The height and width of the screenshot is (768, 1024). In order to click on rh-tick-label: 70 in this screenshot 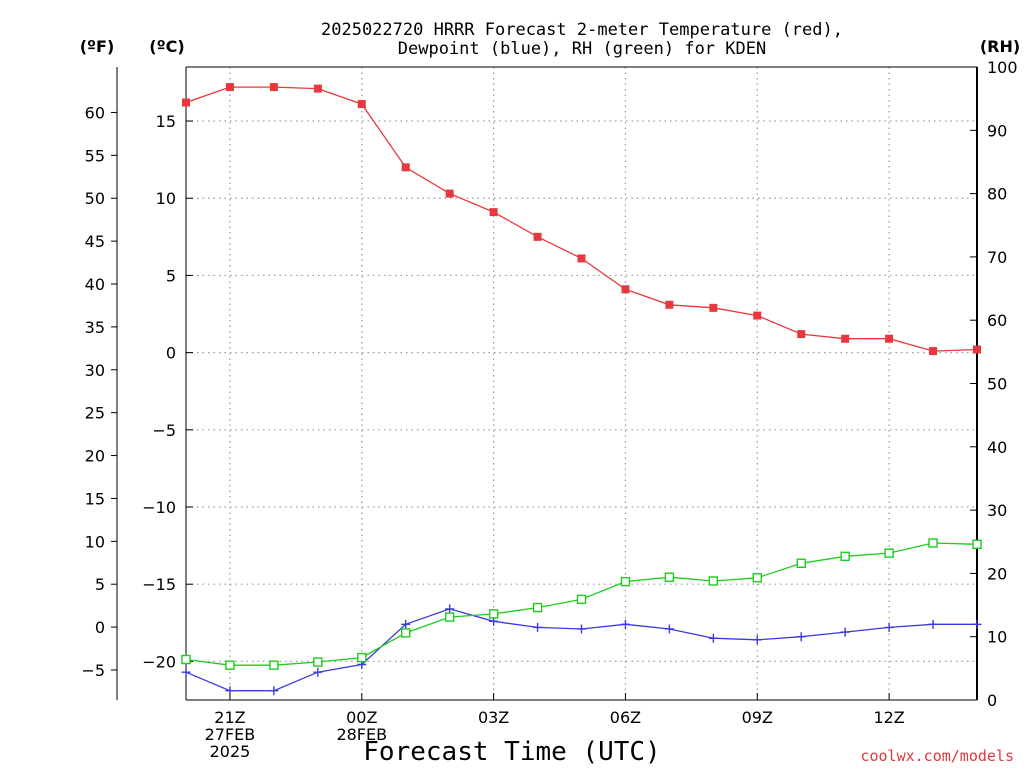, I will do `click(997, 257)`.